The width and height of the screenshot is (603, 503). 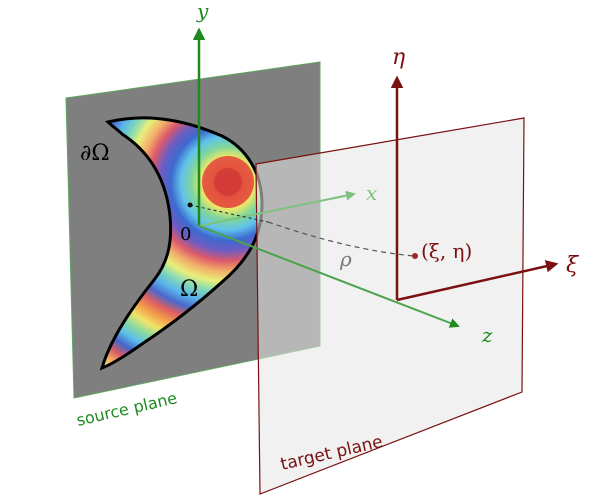 I want to click on rho-dashed-curve, so click(x=341, y=239).